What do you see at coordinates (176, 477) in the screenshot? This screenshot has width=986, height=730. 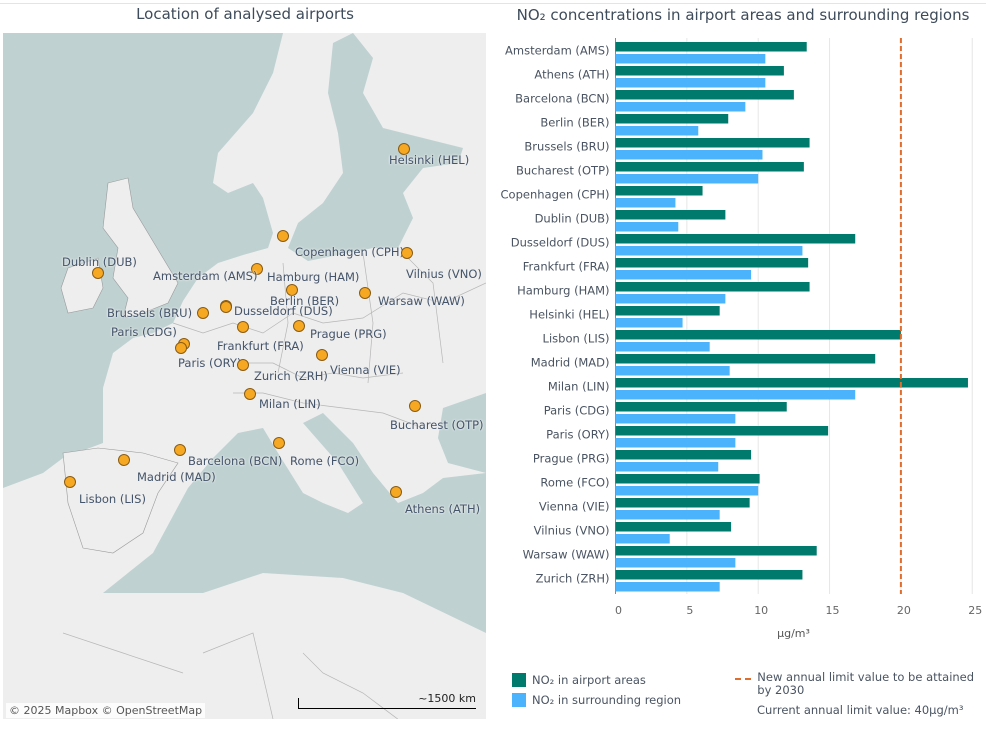 I see `airport-label: Madrid (MAD)` at bounding box center [176, 477].